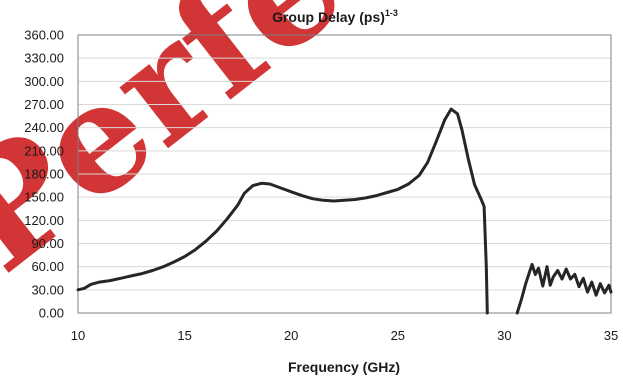 The image size is (623, 377). Describe the element at coordinates (44, 81) in the screenshot. I see `y-tick-label: 300.00` at that location.